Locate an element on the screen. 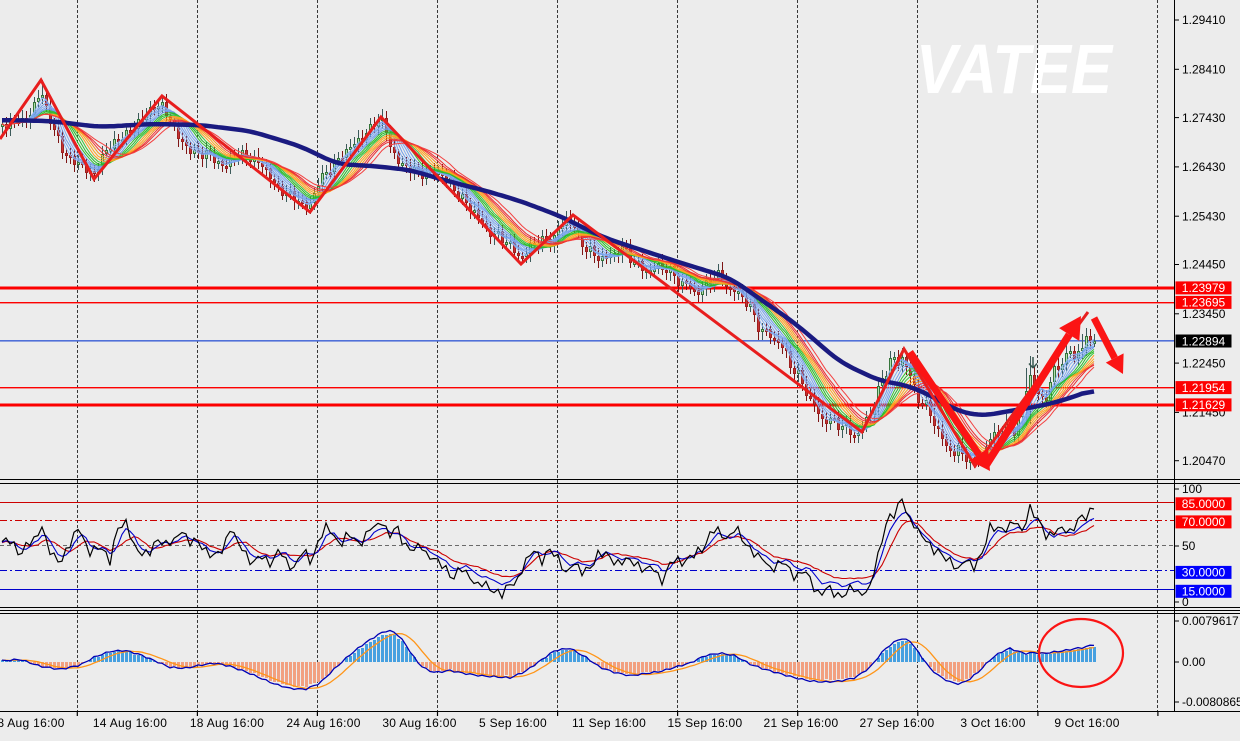  svg-text: 1.21954 is located at coordinates (1204, 388).